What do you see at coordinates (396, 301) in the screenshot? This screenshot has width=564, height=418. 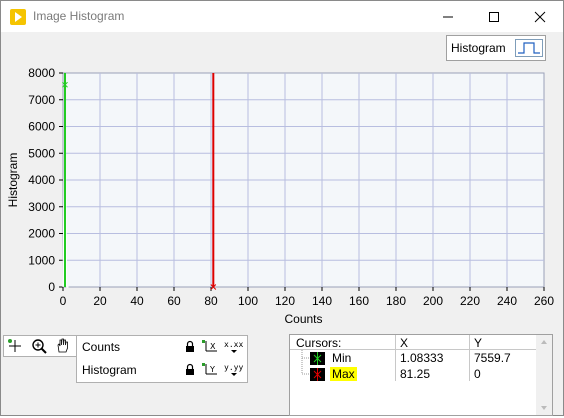 I see `x-tick-label: 180` at bounding box center [396, 301].